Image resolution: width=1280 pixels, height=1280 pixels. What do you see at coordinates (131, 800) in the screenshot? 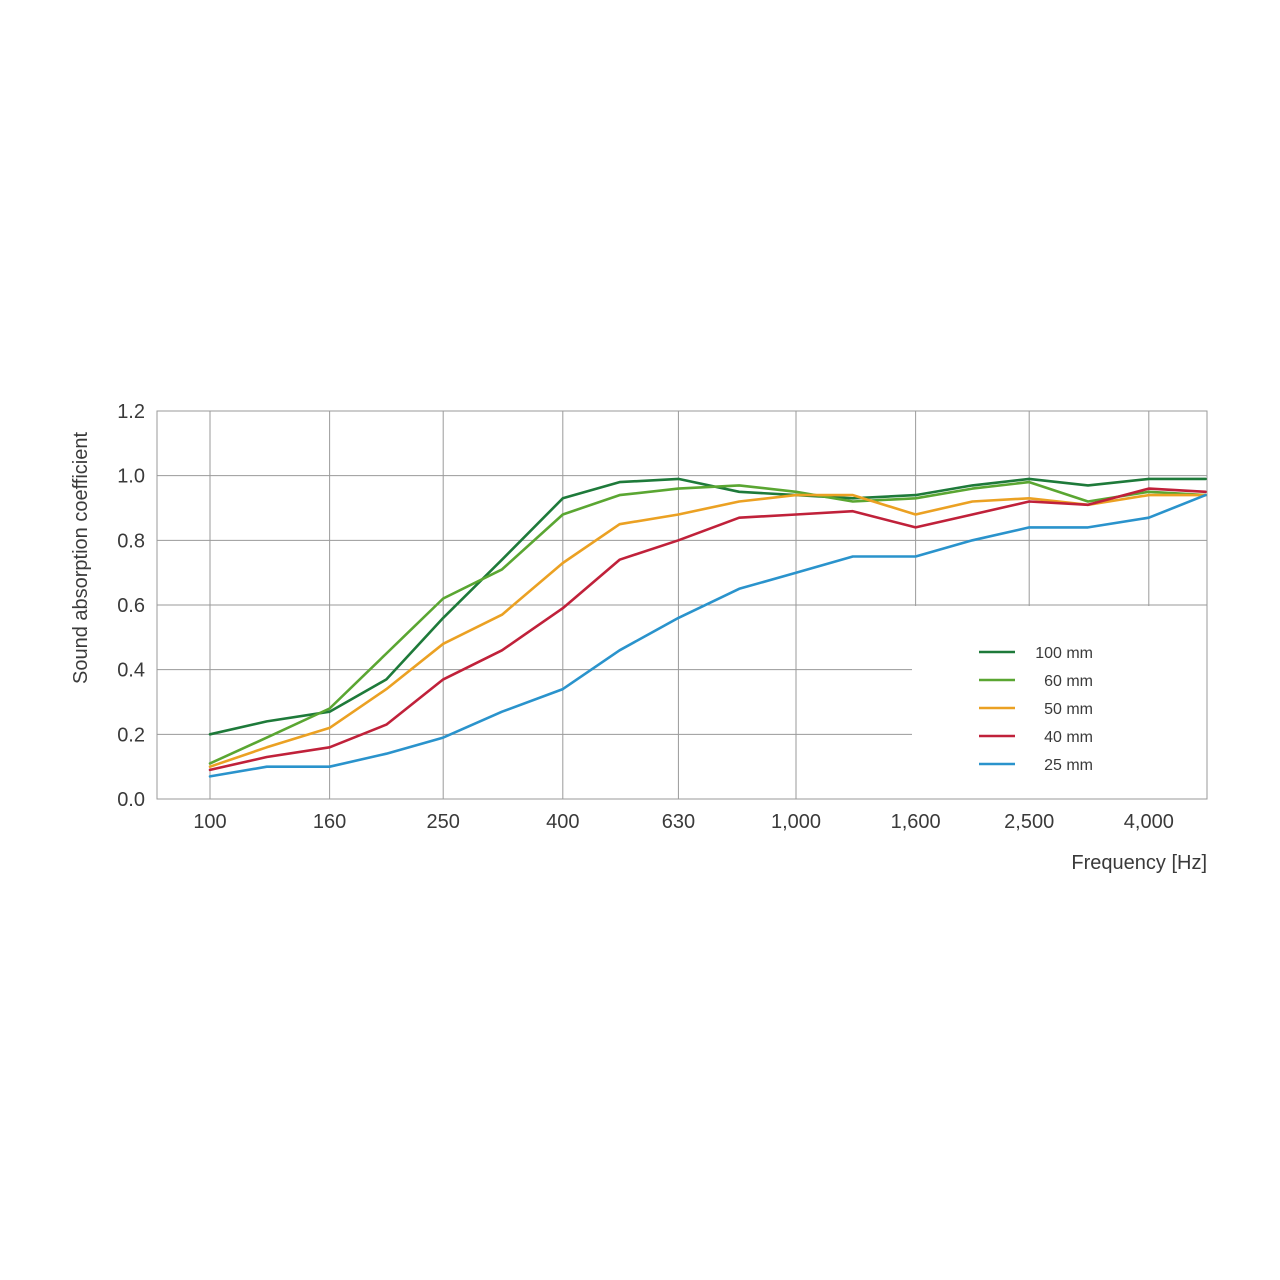
I see `y-tick-label: 0.0` at bounding box center [131, 800].